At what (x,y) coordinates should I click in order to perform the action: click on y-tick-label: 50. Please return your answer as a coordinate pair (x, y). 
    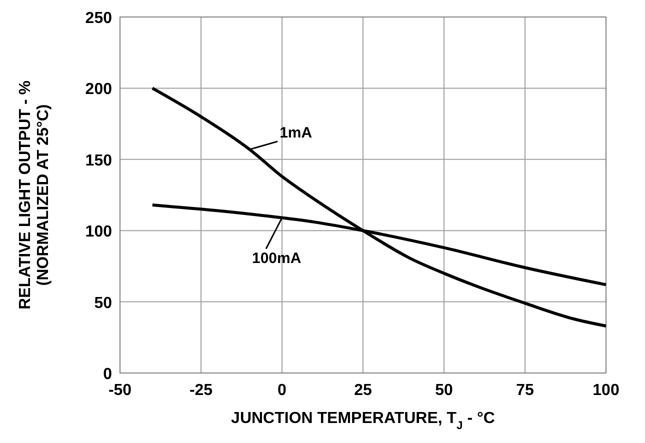
    Looking at the image, I should click on (103, 303).